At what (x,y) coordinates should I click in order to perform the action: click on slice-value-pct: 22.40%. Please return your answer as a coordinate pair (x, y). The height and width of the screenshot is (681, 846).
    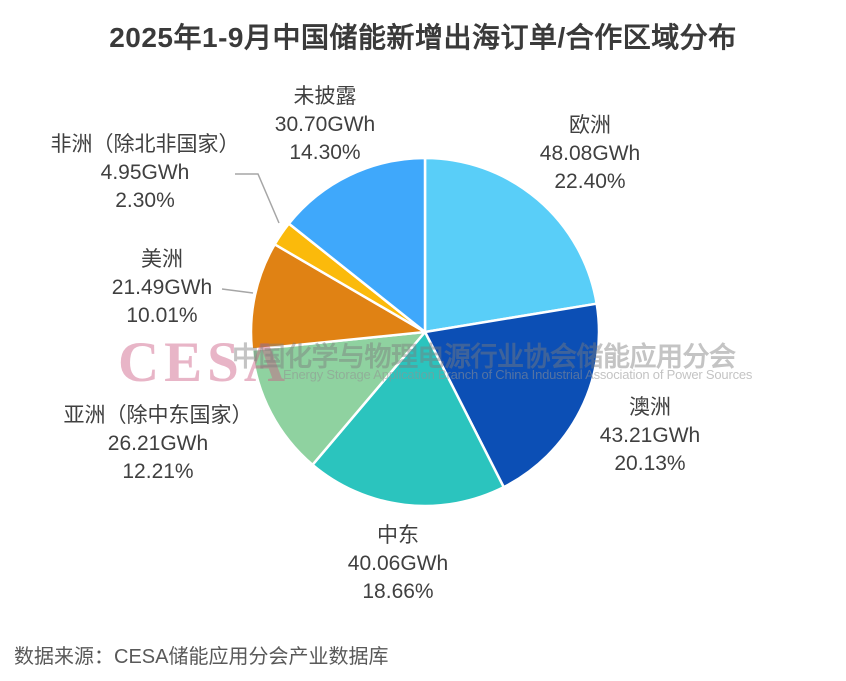
    Looking at the image, I should click on (590, 181).